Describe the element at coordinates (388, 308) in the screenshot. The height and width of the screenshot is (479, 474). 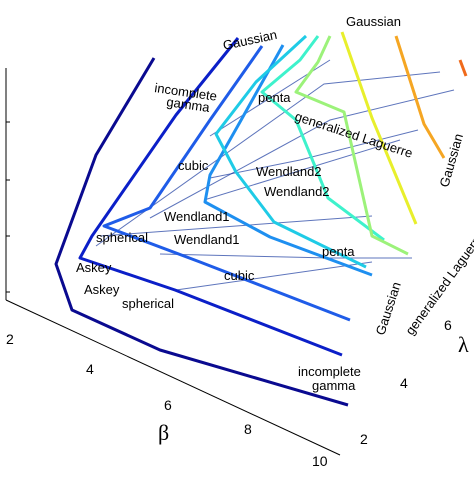
I see `label-gaussian-bottom: Gaussian` at that location.